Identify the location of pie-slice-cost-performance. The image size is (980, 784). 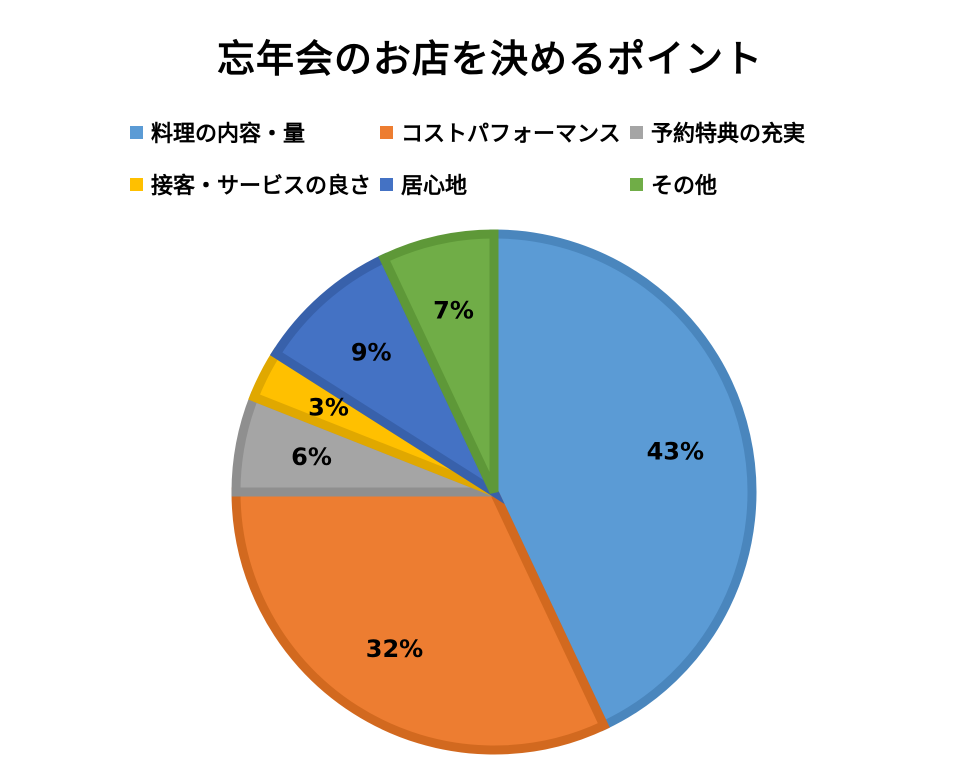
(420, 621).